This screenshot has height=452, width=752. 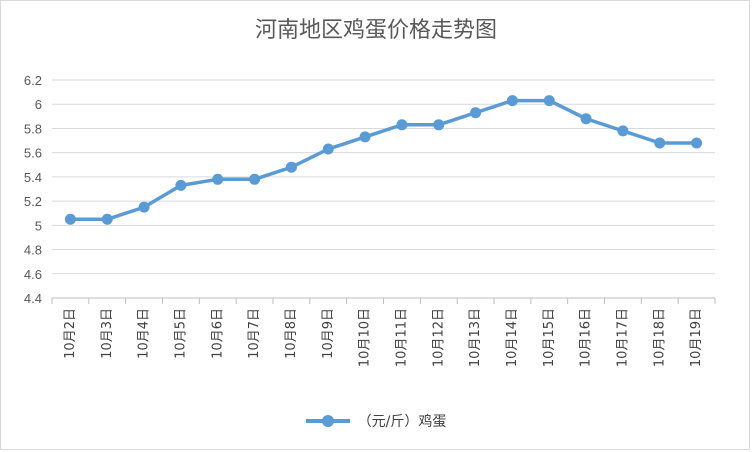 I want to click on x-tick-label: 10月15日, so click(x=549, y=337).